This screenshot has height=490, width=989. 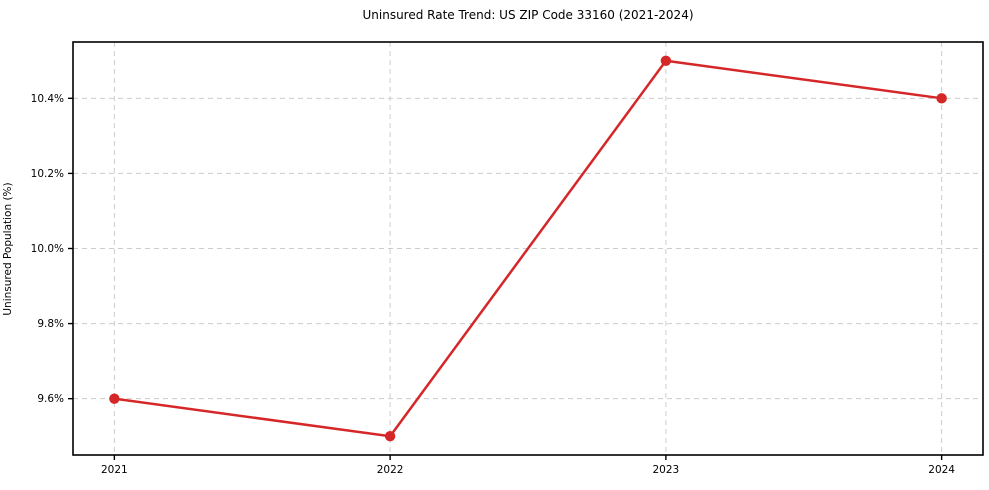 I want to click on y-tick-label: 10.4%, so click(x=47, y=99).